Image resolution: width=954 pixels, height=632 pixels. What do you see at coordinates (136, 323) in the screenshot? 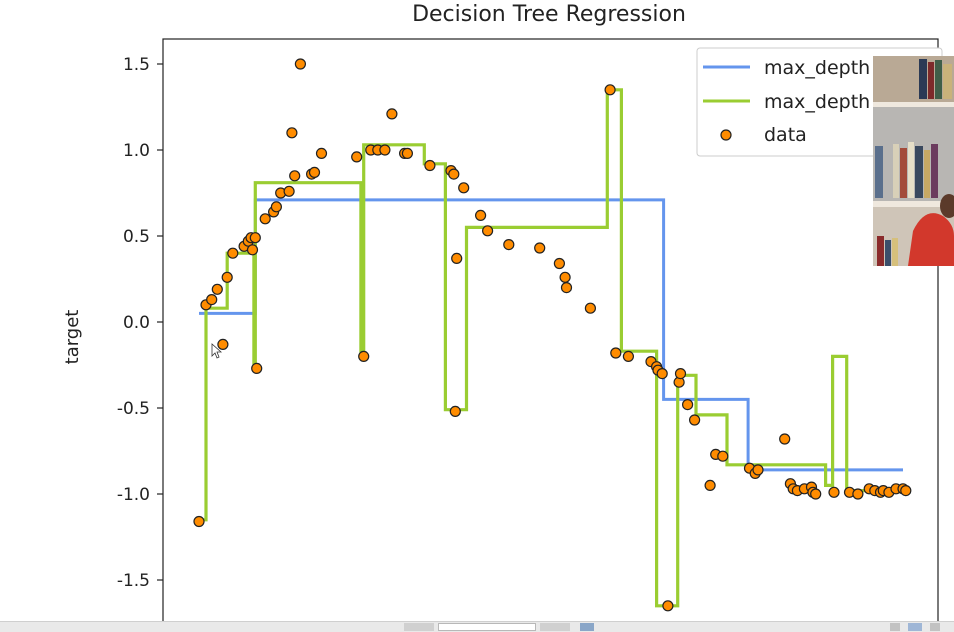
I see `y-tick-label: 0.0` at bounding box center [136, 323].